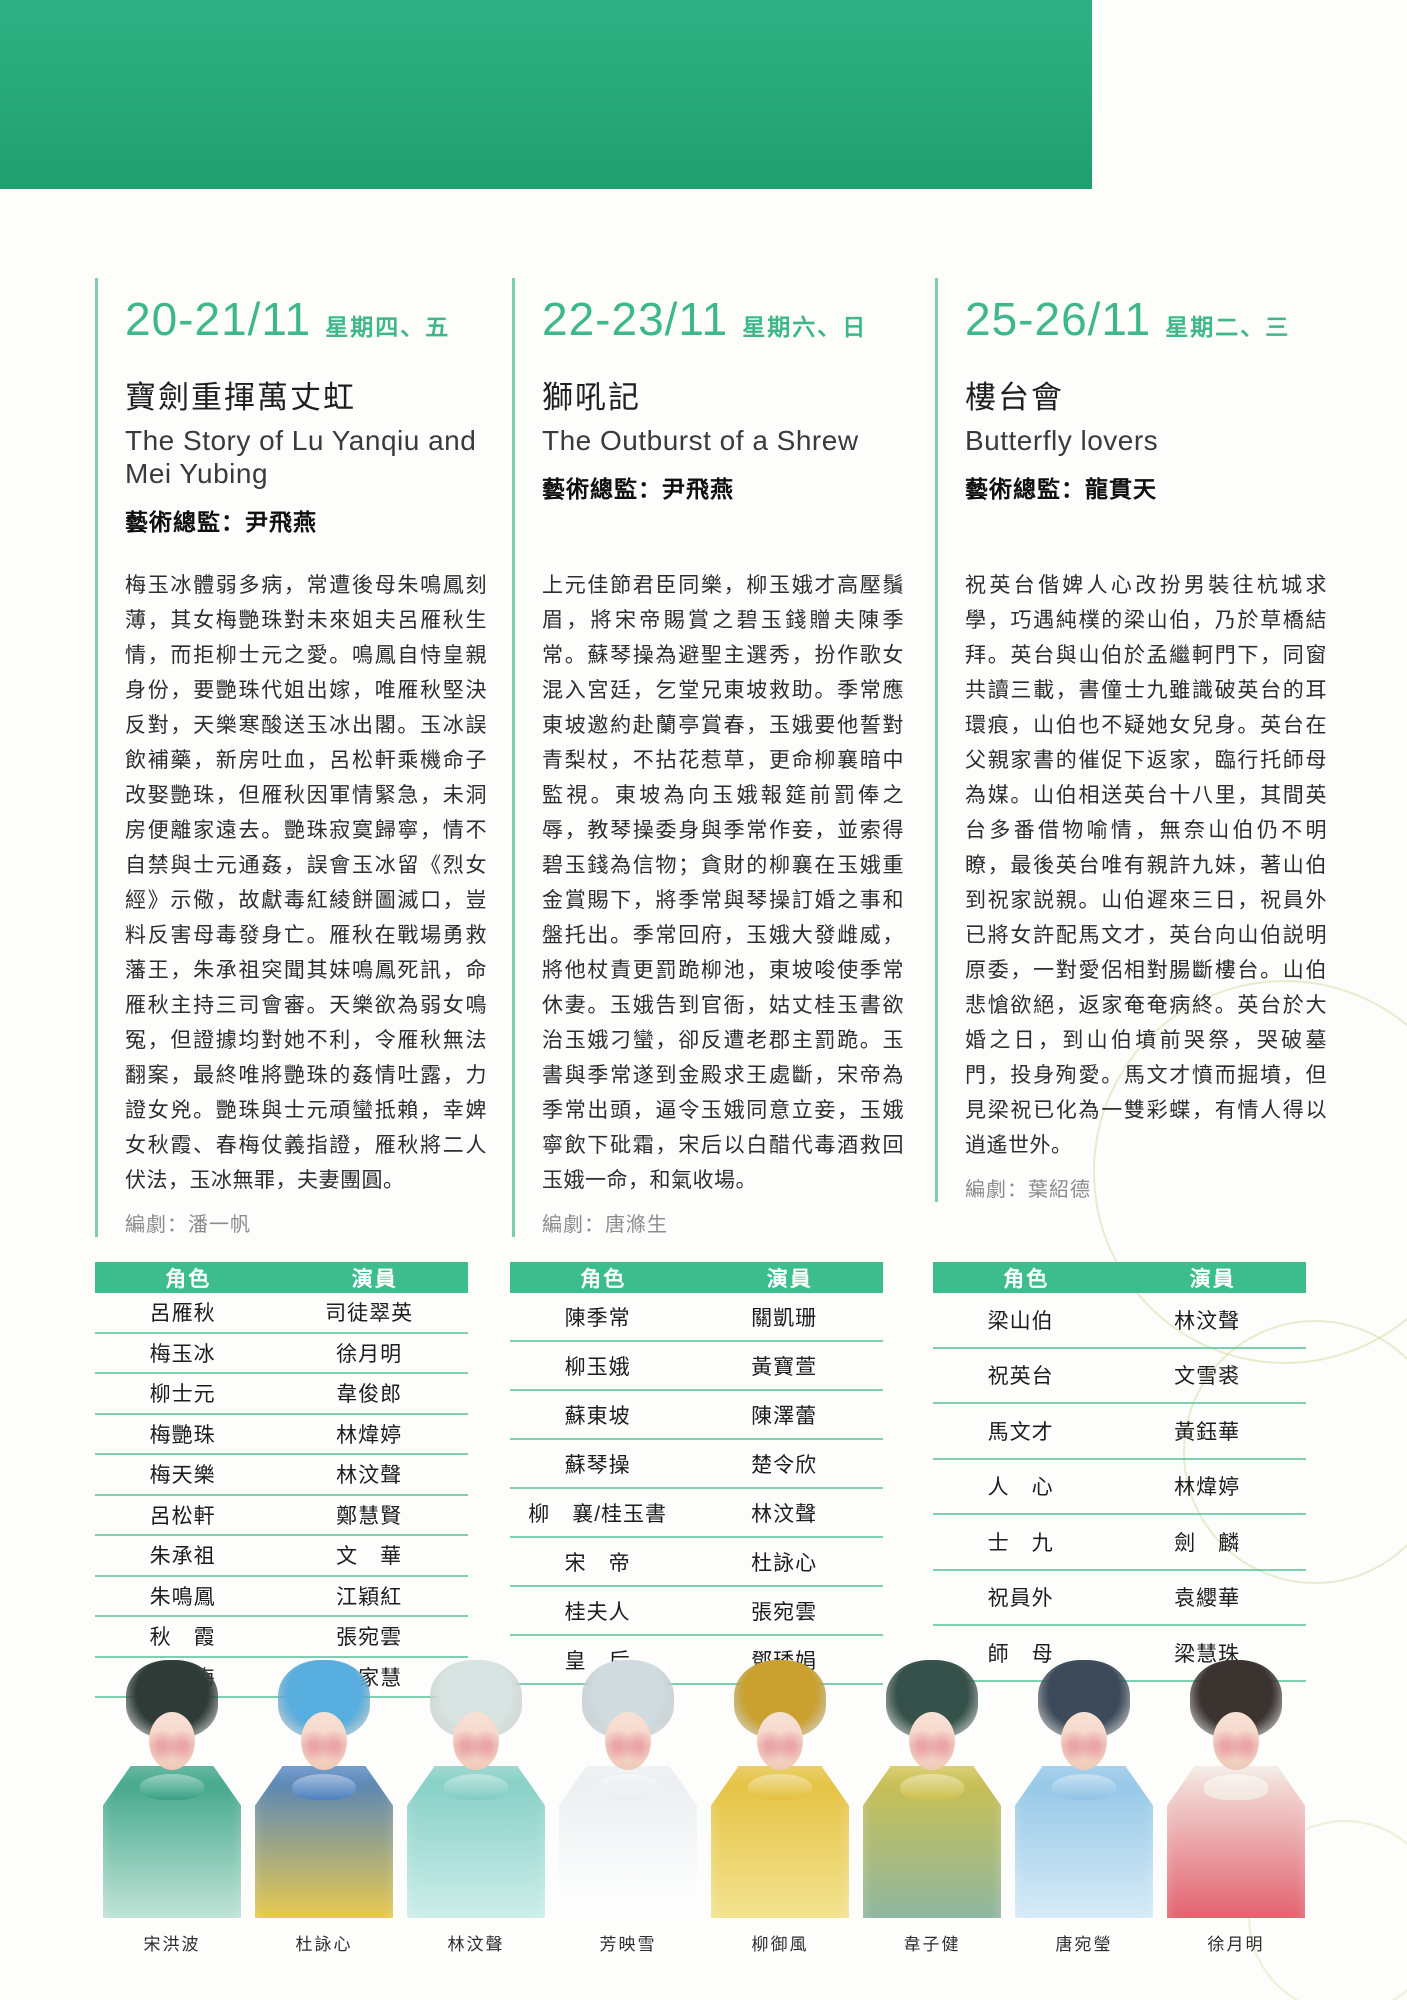 This screenshot has width=1407, height=2000. What do you see at coordinates (635, 319) in the screenshot?
I see `show-dates: 22-23/11` at bounding box center [635, 319].